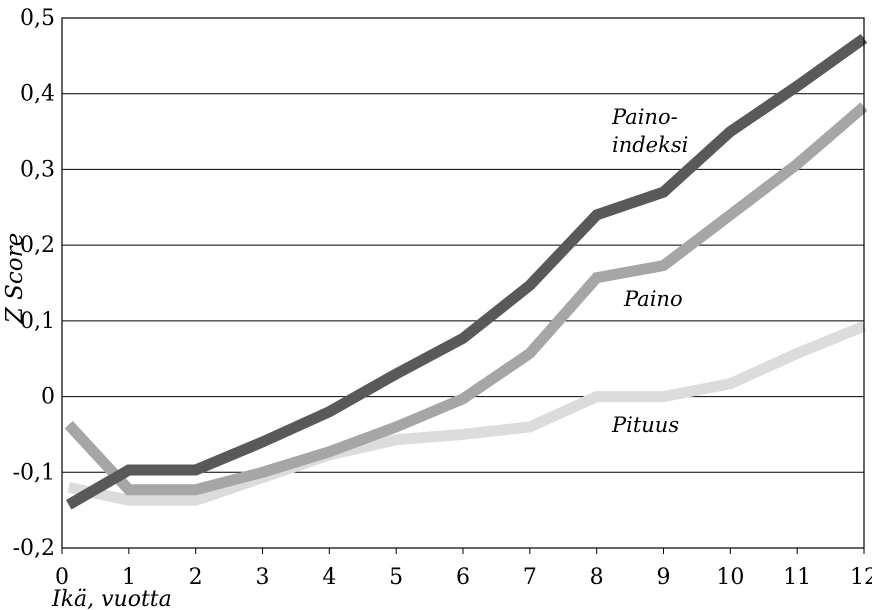  Describe the element at coordinates (653, 299) in the screenshot. I see `series-label: Paino` at that location.